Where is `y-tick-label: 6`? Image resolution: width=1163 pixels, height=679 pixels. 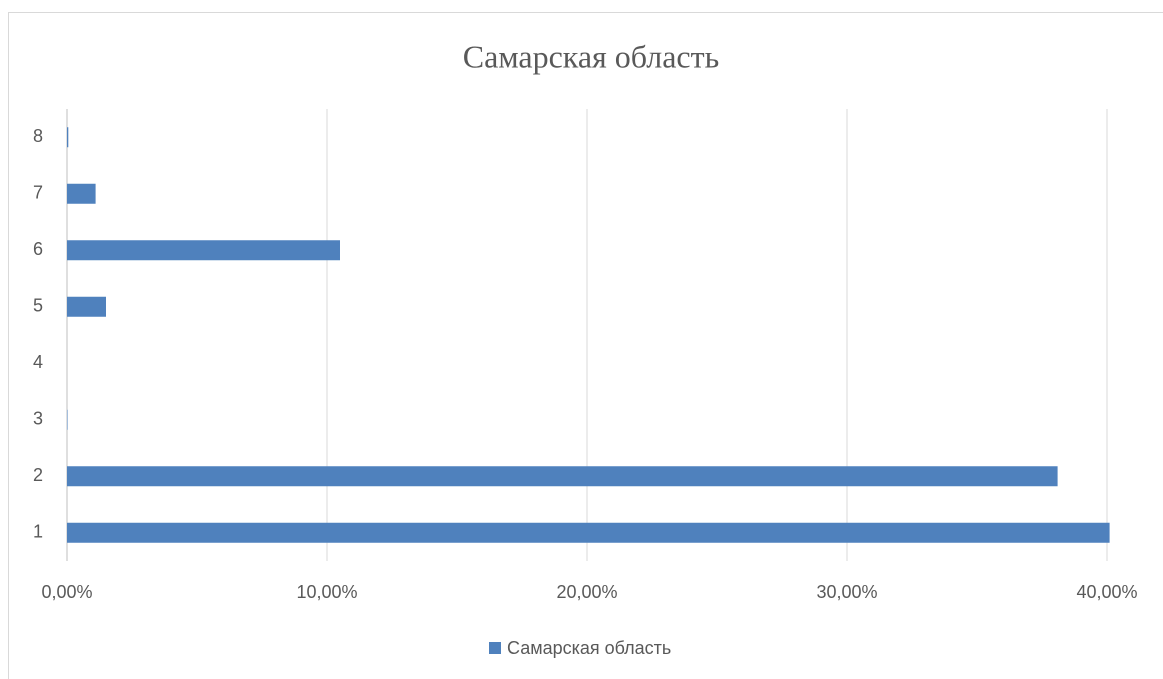
y-tick-label: 6 is located at coordinates (38, 249).